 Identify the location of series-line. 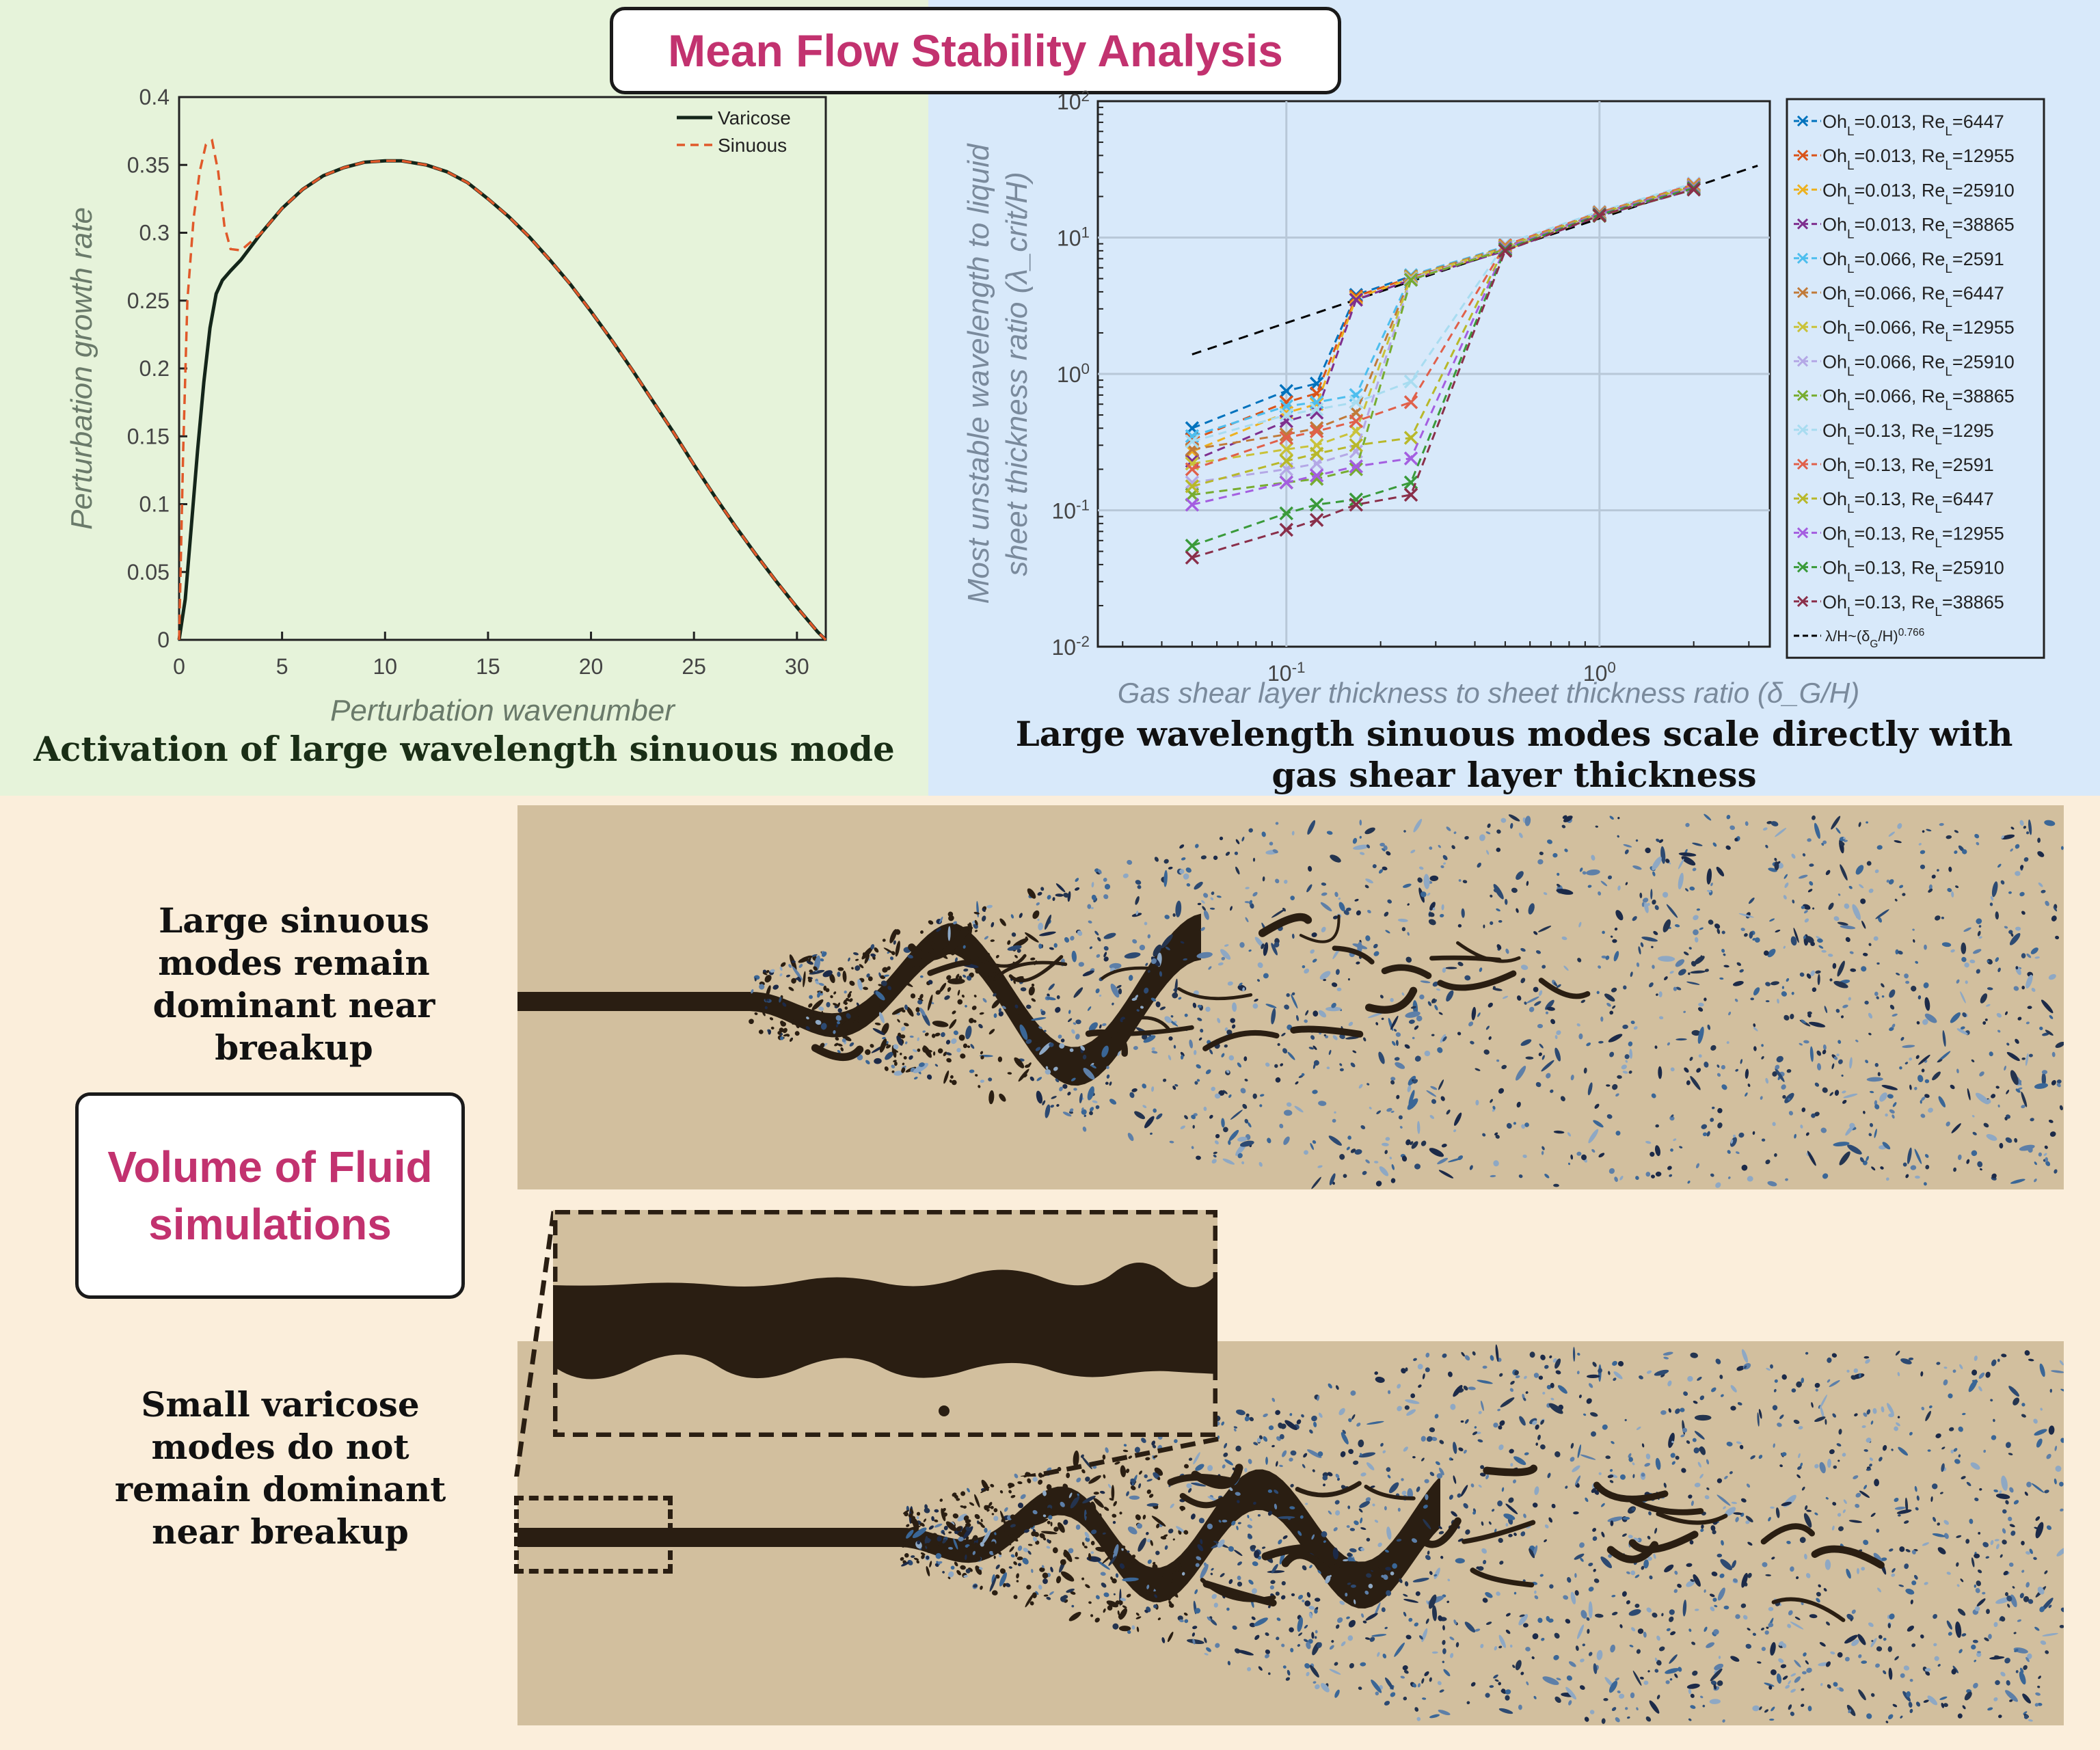
(1443, 313).